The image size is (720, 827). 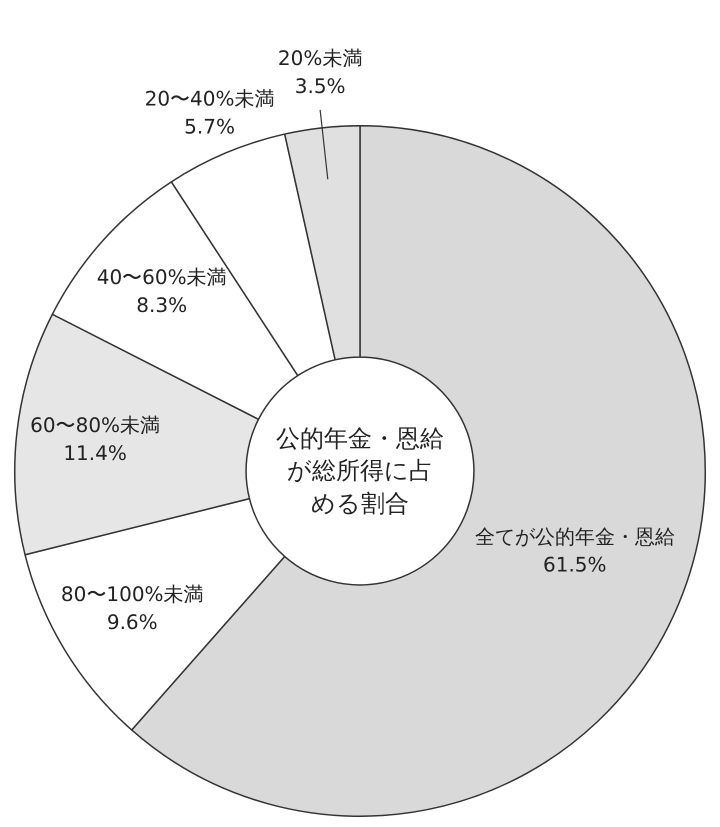 I want to click on slice-label: 全てが公的年金・恩給, so click(x=574, y=536).